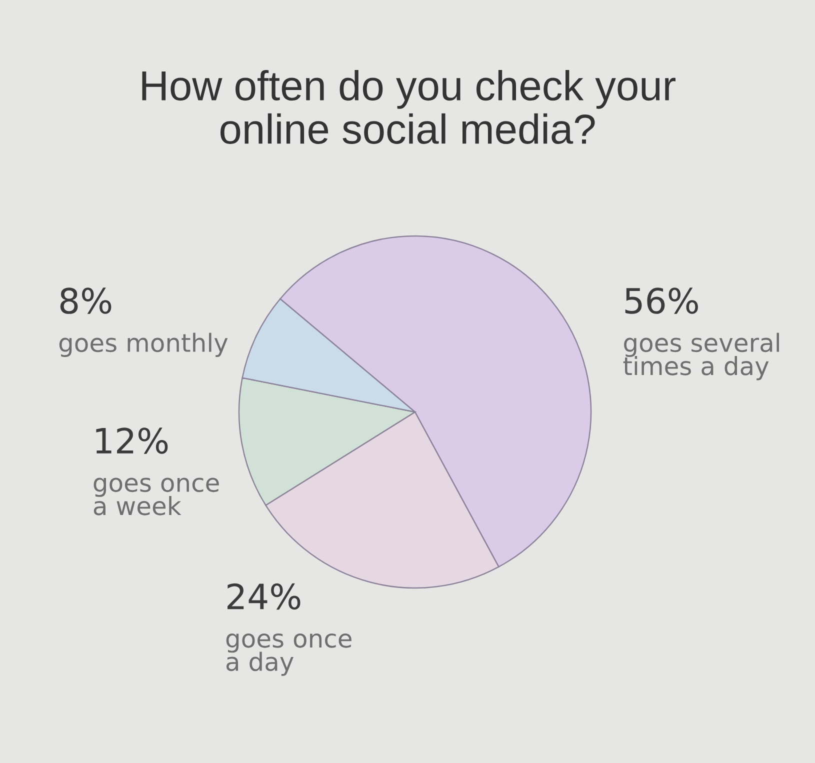 The height and width of the screenshot is (763, 815). What do you see at coordinates (86, 301) in the screenshot?
I see `data-label: 8%` at bounding box center [86, 301].